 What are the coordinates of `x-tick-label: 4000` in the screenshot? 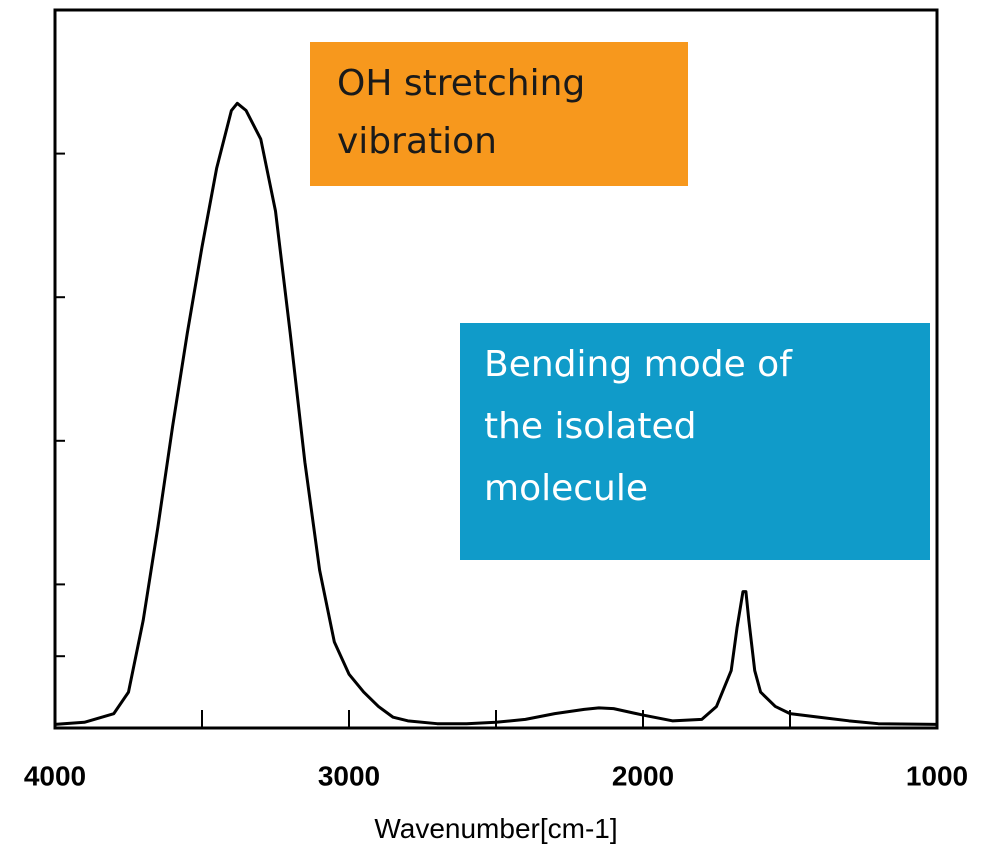 It's located at (55, 775).